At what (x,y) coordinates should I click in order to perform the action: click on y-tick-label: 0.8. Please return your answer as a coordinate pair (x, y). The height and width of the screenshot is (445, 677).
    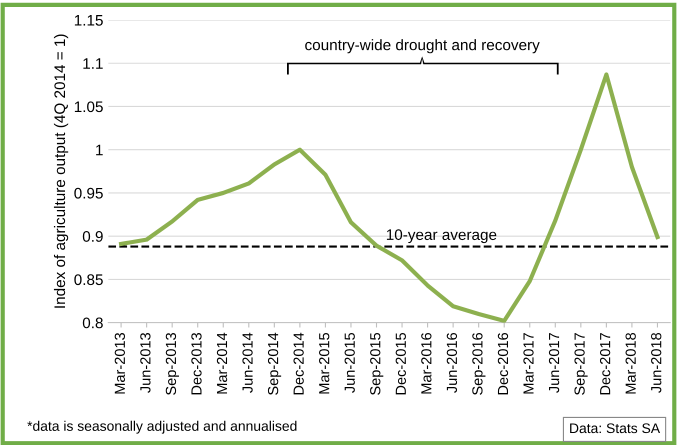
    Looking at the image, I should click on (92, 322).